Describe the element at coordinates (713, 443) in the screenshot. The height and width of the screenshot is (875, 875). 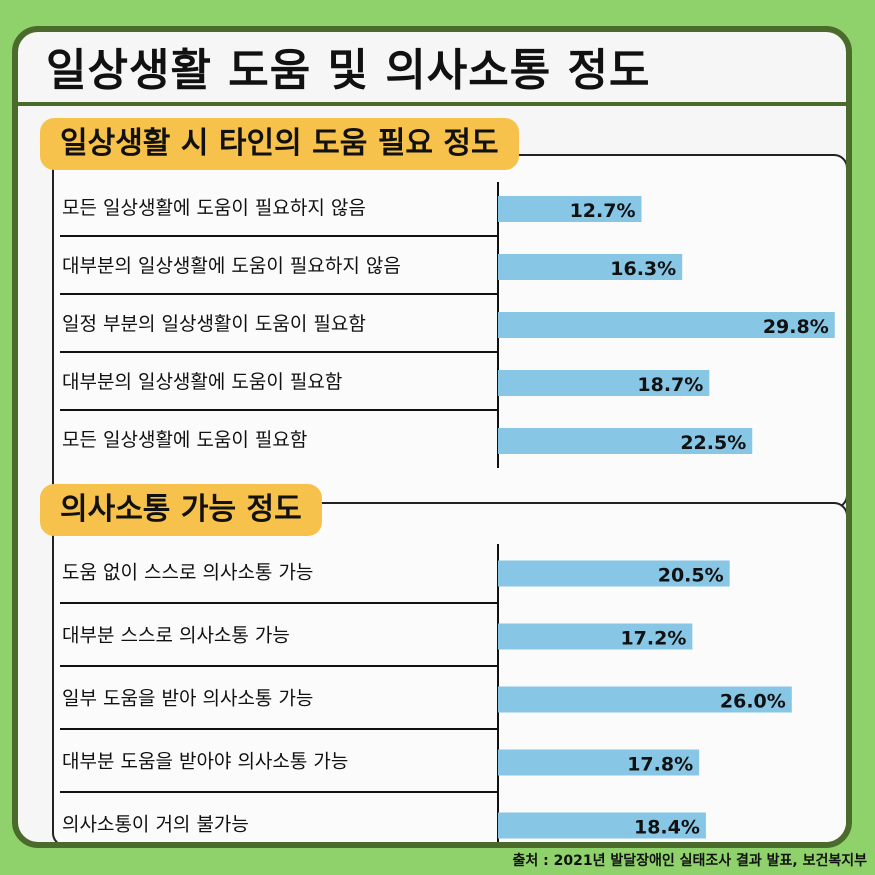
I see `bar-value-label: 22.5%` at that location.